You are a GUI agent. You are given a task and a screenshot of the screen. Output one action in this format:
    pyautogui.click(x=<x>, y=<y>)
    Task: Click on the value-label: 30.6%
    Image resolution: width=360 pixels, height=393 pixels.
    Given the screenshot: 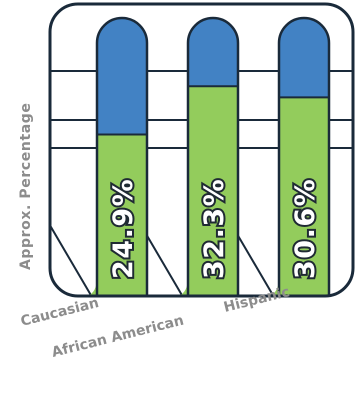 What is the action you would take?
    pyautogui.click(x=305, y=228)
    